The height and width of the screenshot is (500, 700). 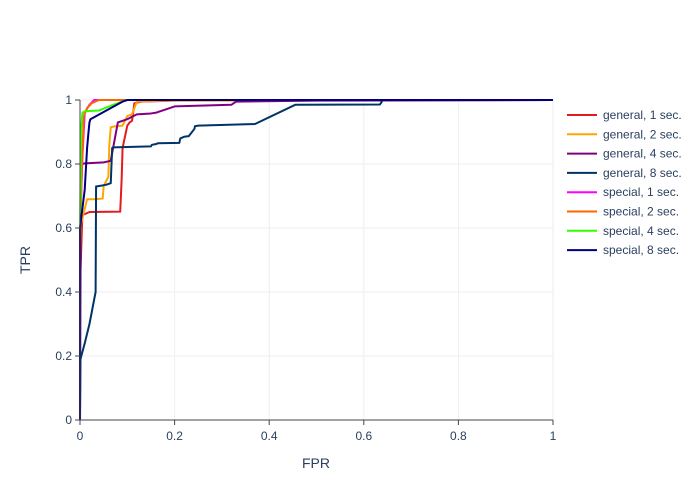 I want to click on legend-label: special, 4 sec., so click(x=641, y=231).